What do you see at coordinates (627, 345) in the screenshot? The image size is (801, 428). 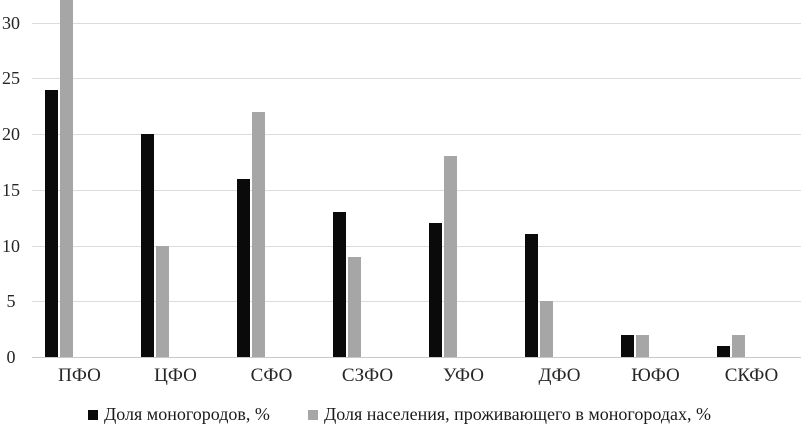 I see `bar-ЮФО-series1` at bounding box center [627, 345].